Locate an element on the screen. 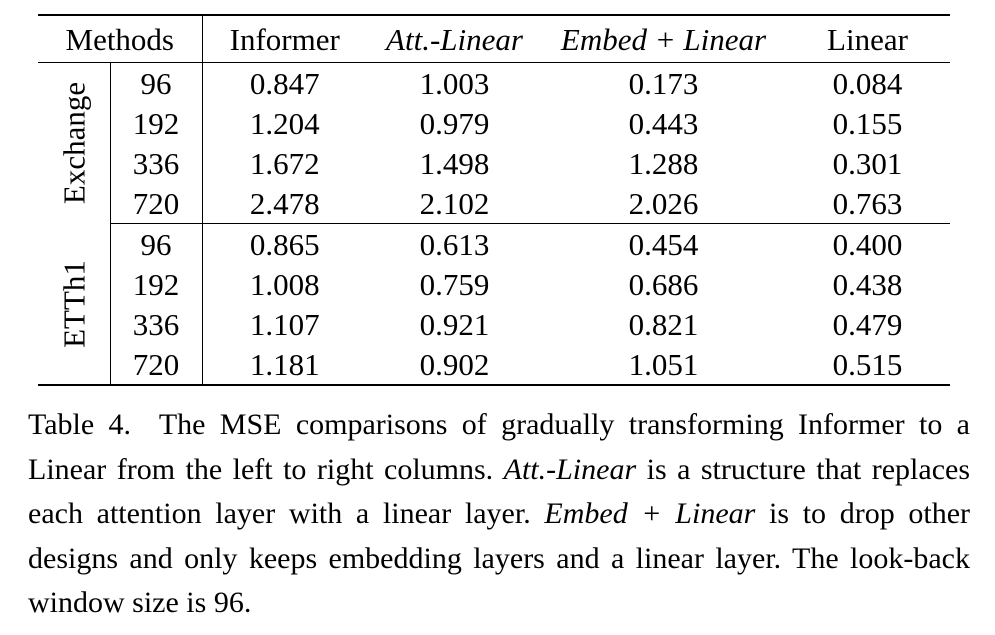 The height and width of the screenshot is (635, 995). header-methods: Methods is located at coordinates (120, 38).